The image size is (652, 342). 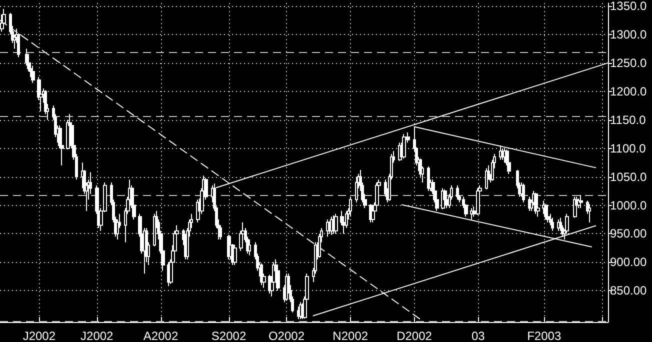 I want to click on x-tick-label: 03, so click(x=478, y=335).